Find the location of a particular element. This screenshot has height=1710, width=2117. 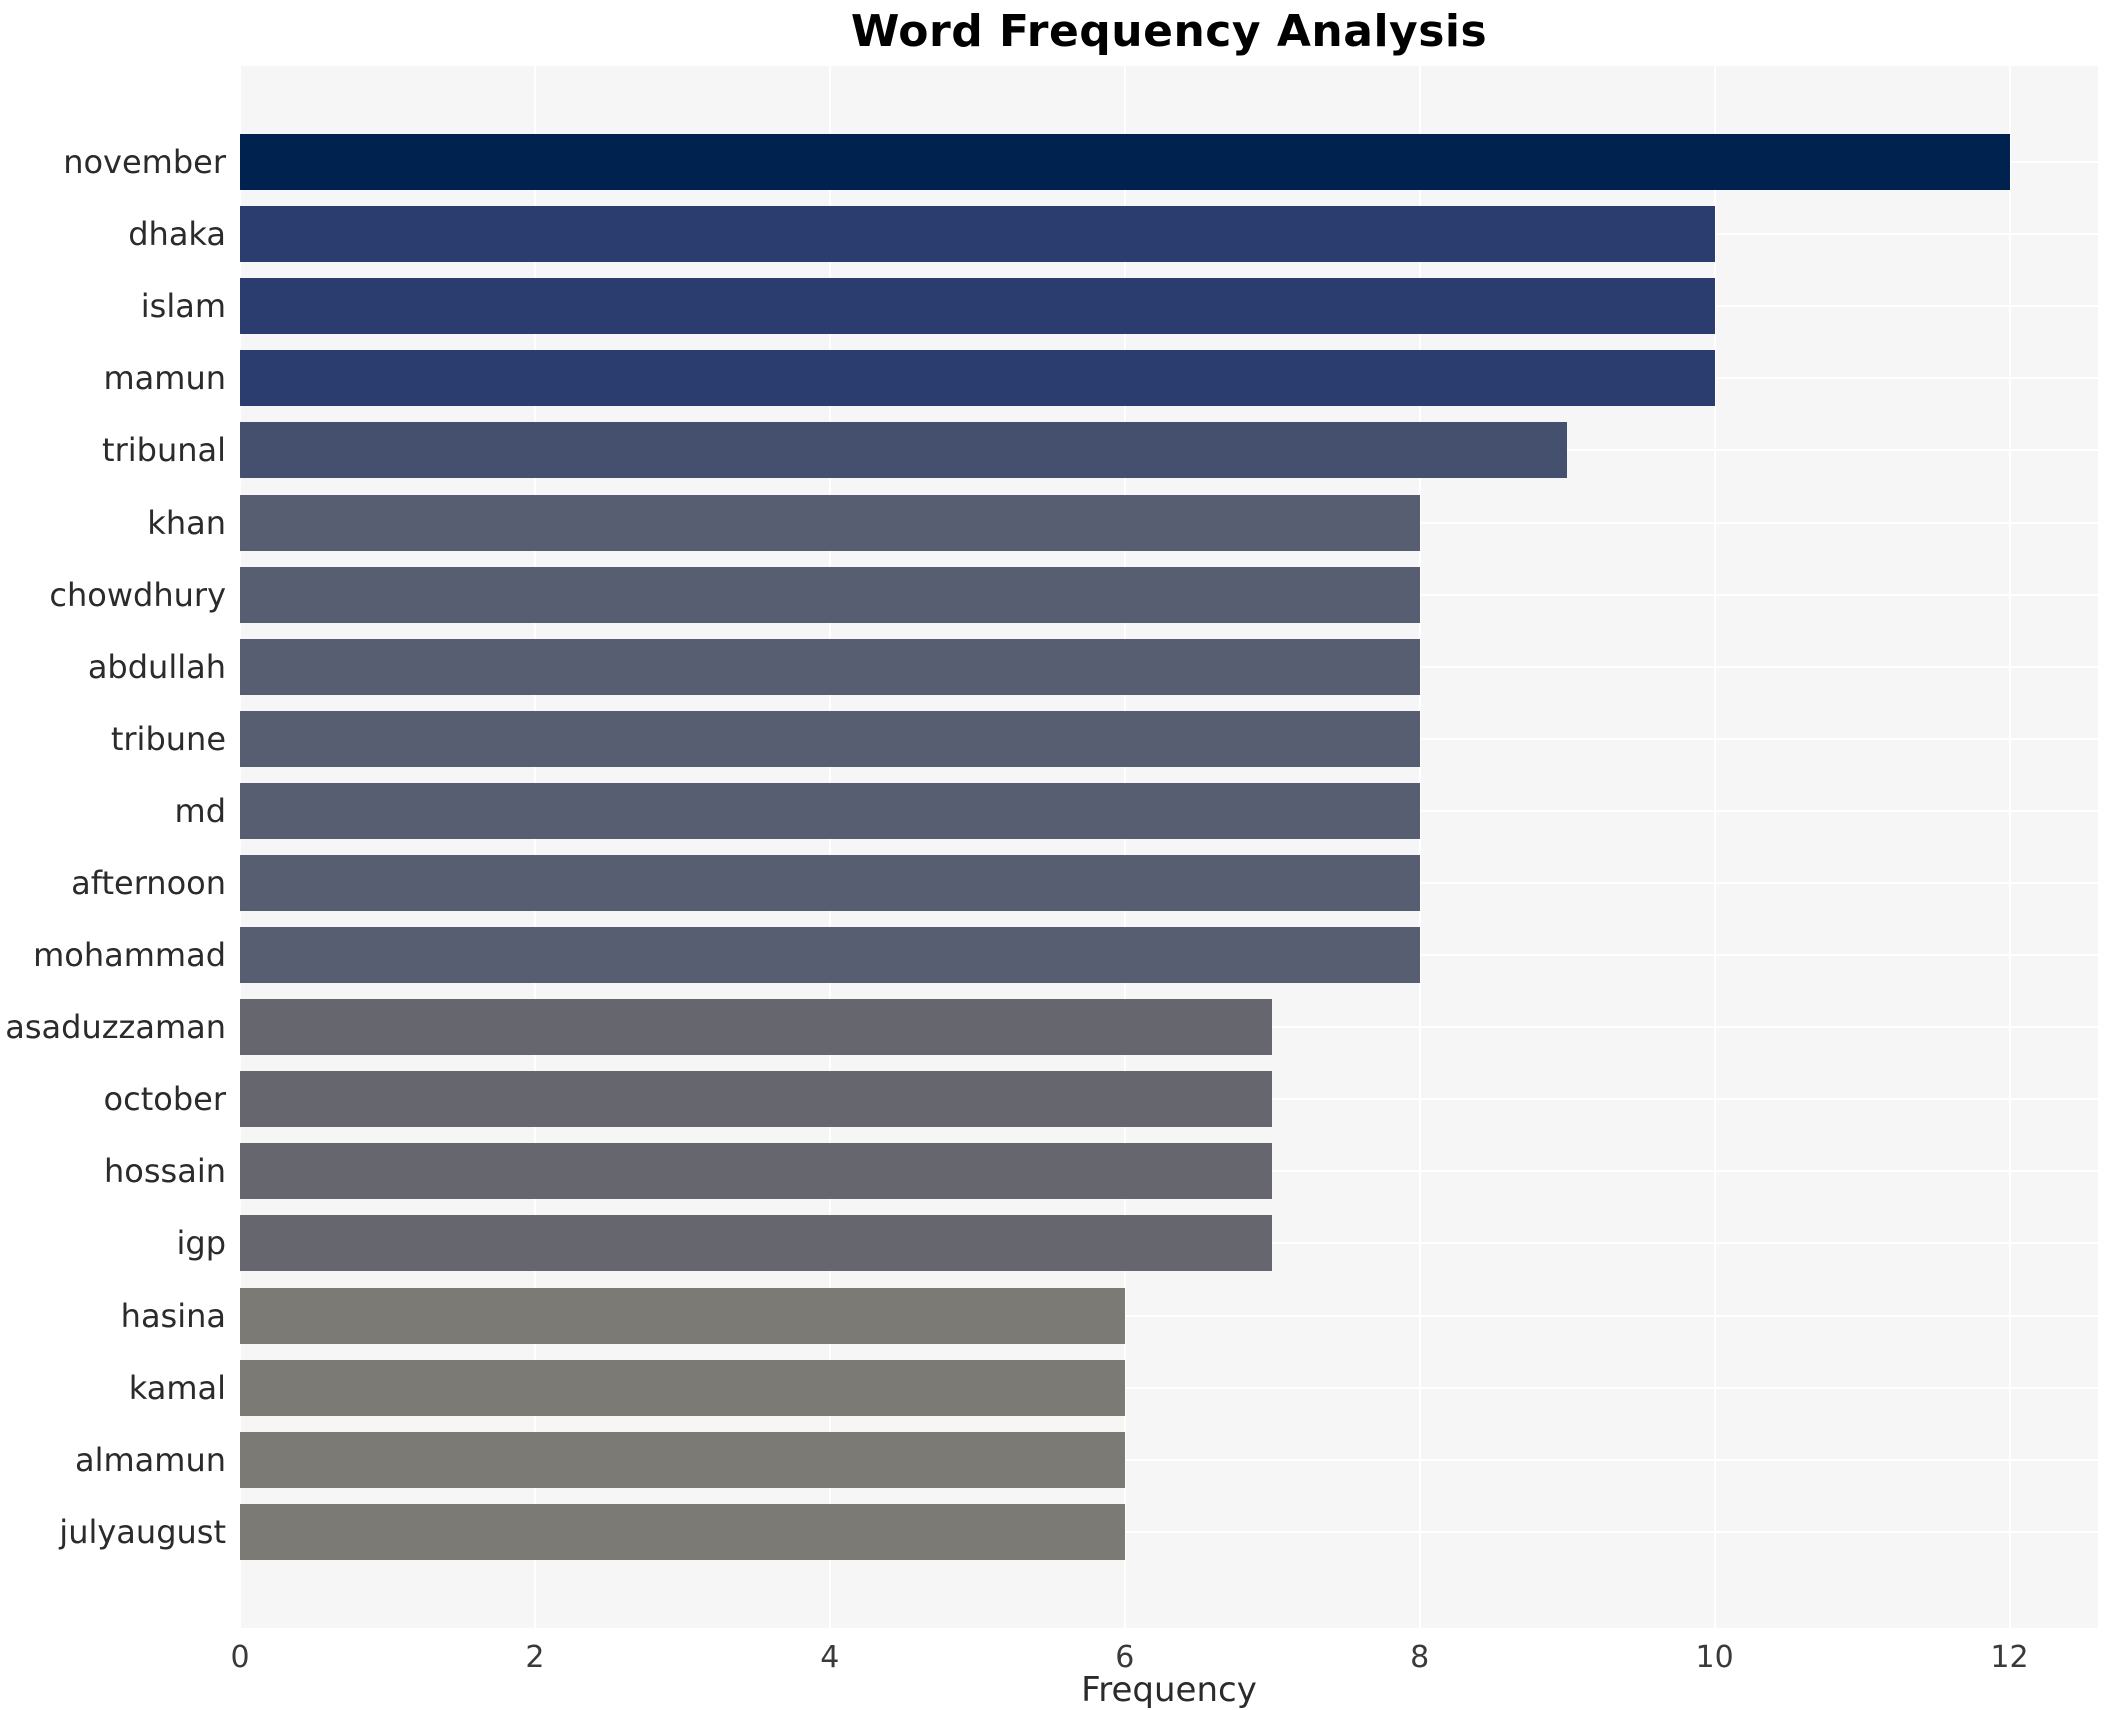

bar-row: chowdhury is located at coordinates (1073, 595).